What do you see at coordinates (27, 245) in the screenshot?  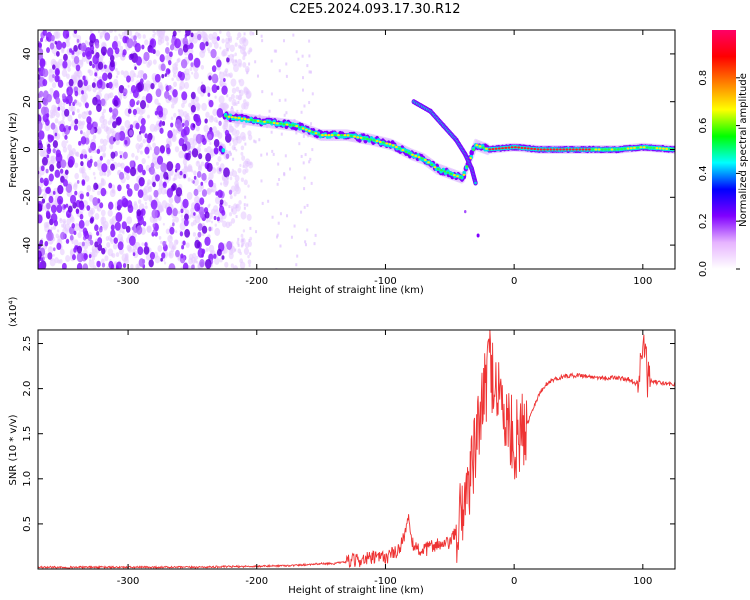 I see `y-tick-label: -40` at bounding box center [27, 245].